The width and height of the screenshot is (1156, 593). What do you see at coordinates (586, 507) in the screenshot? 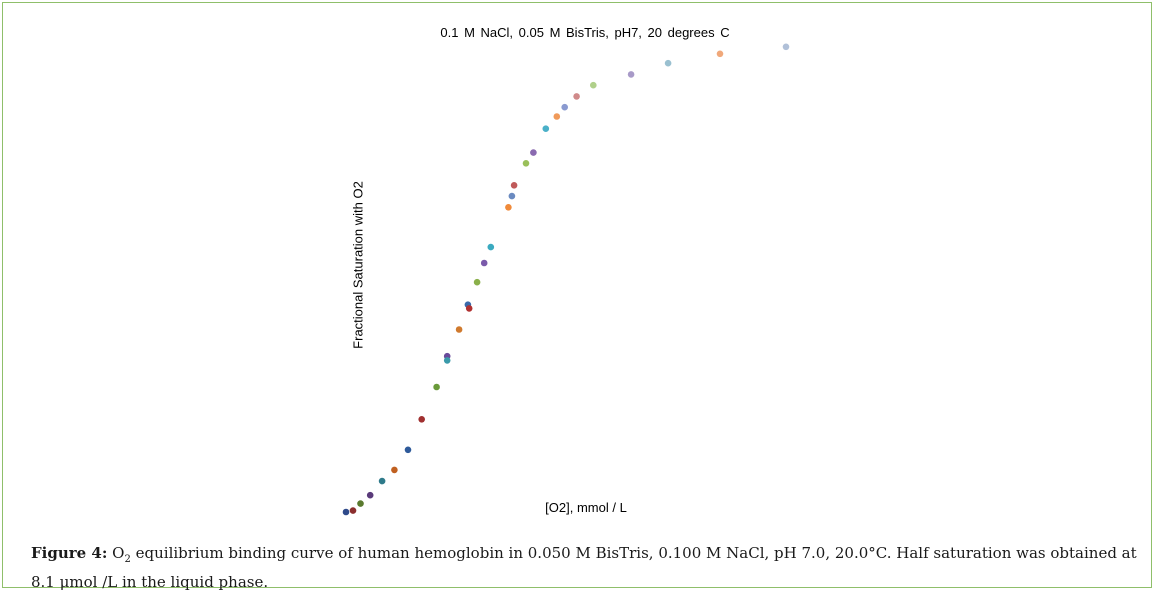
I see `x-axis-label: [O2], mmol / L` at bounding box center [586, 507].